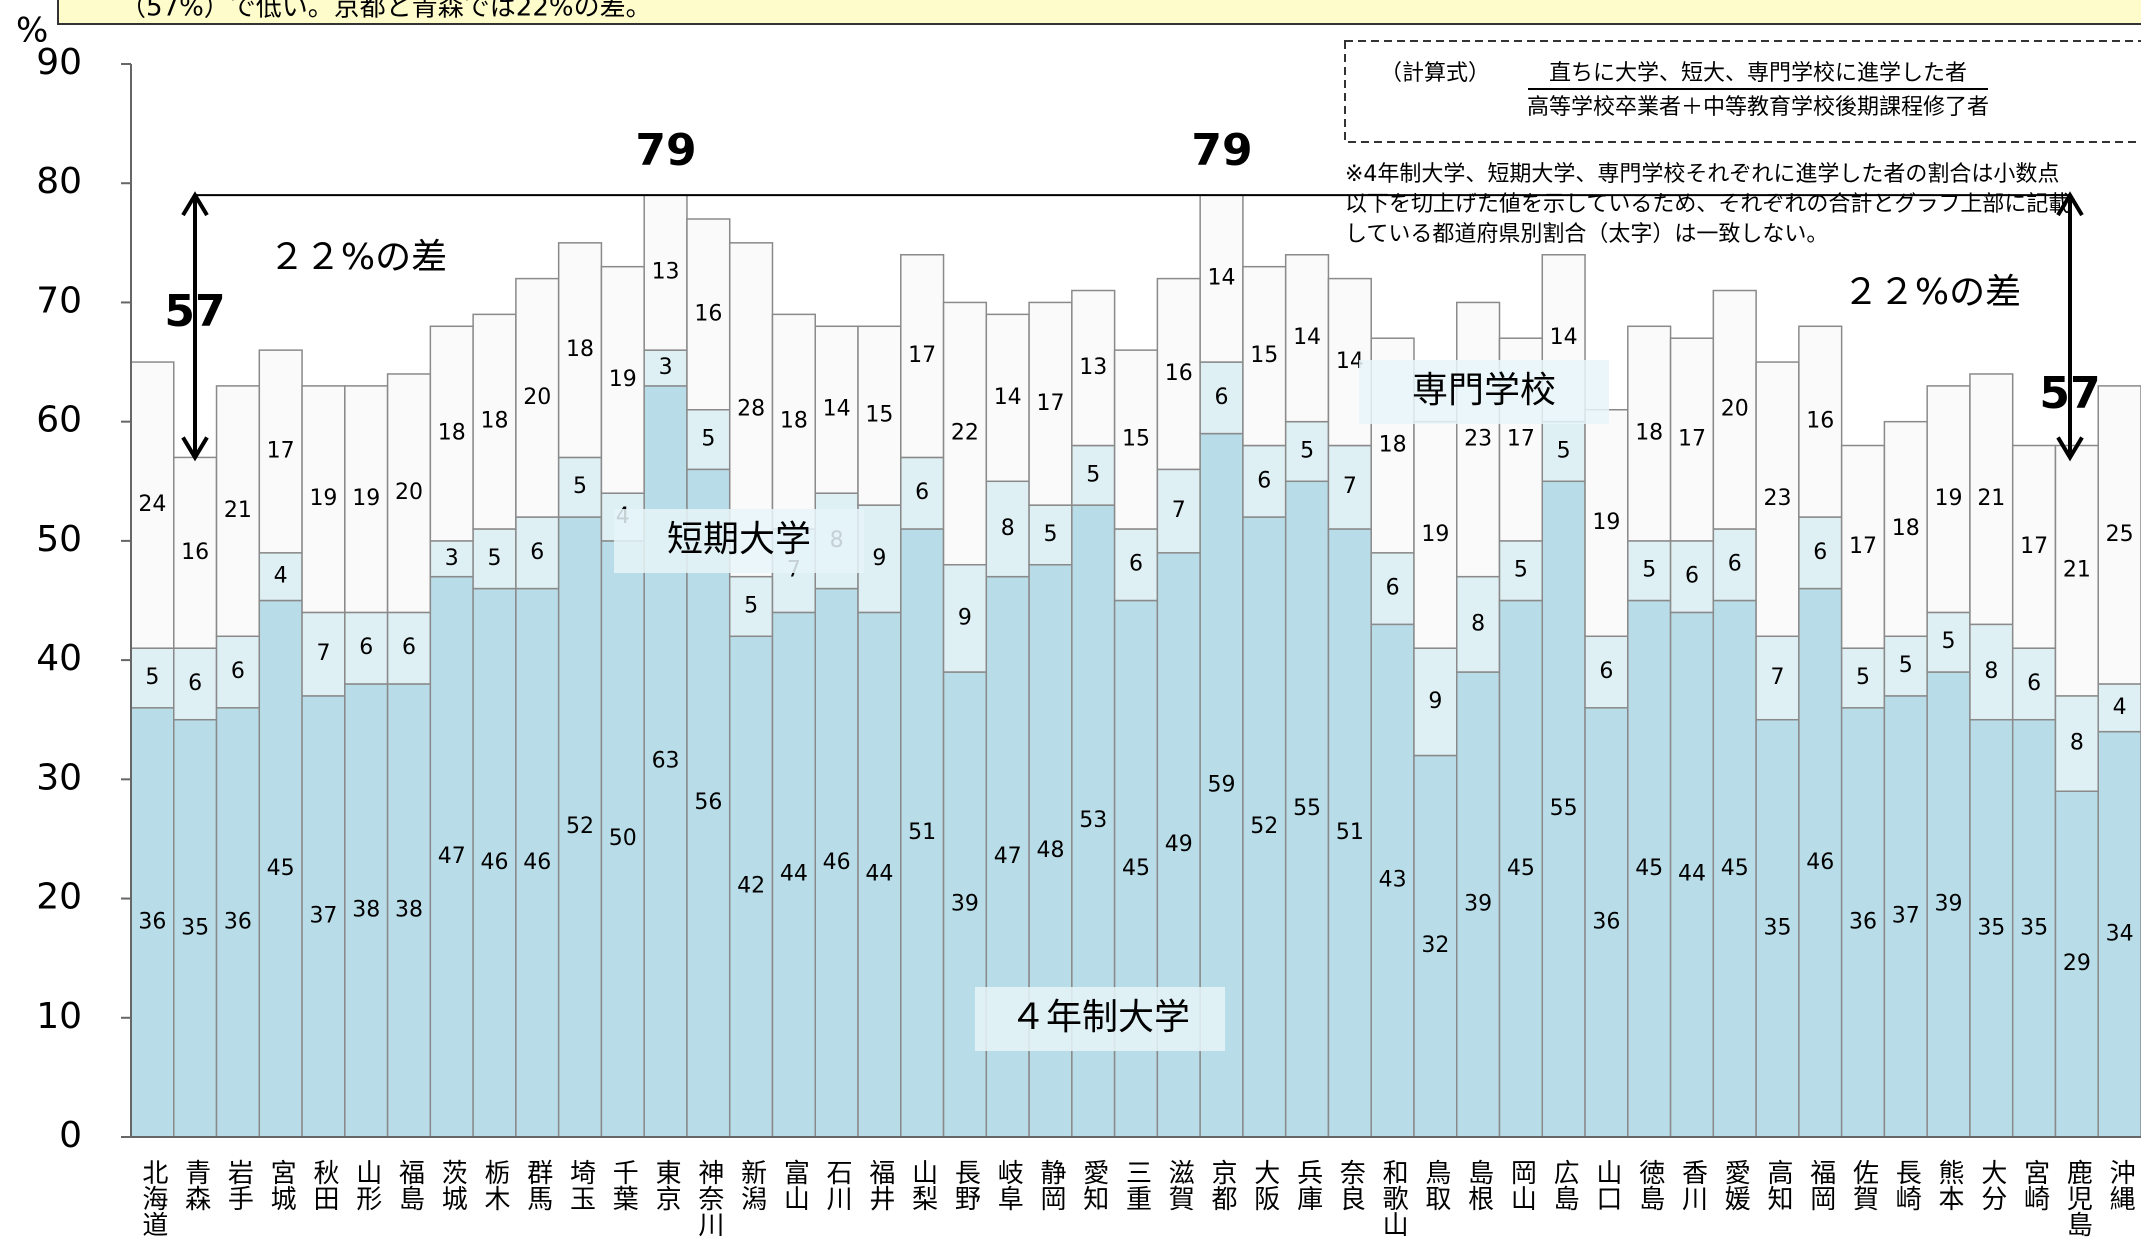 This screenshot has height=1243, width=2141. I want to click on data-label: 28, so click(751, 409).